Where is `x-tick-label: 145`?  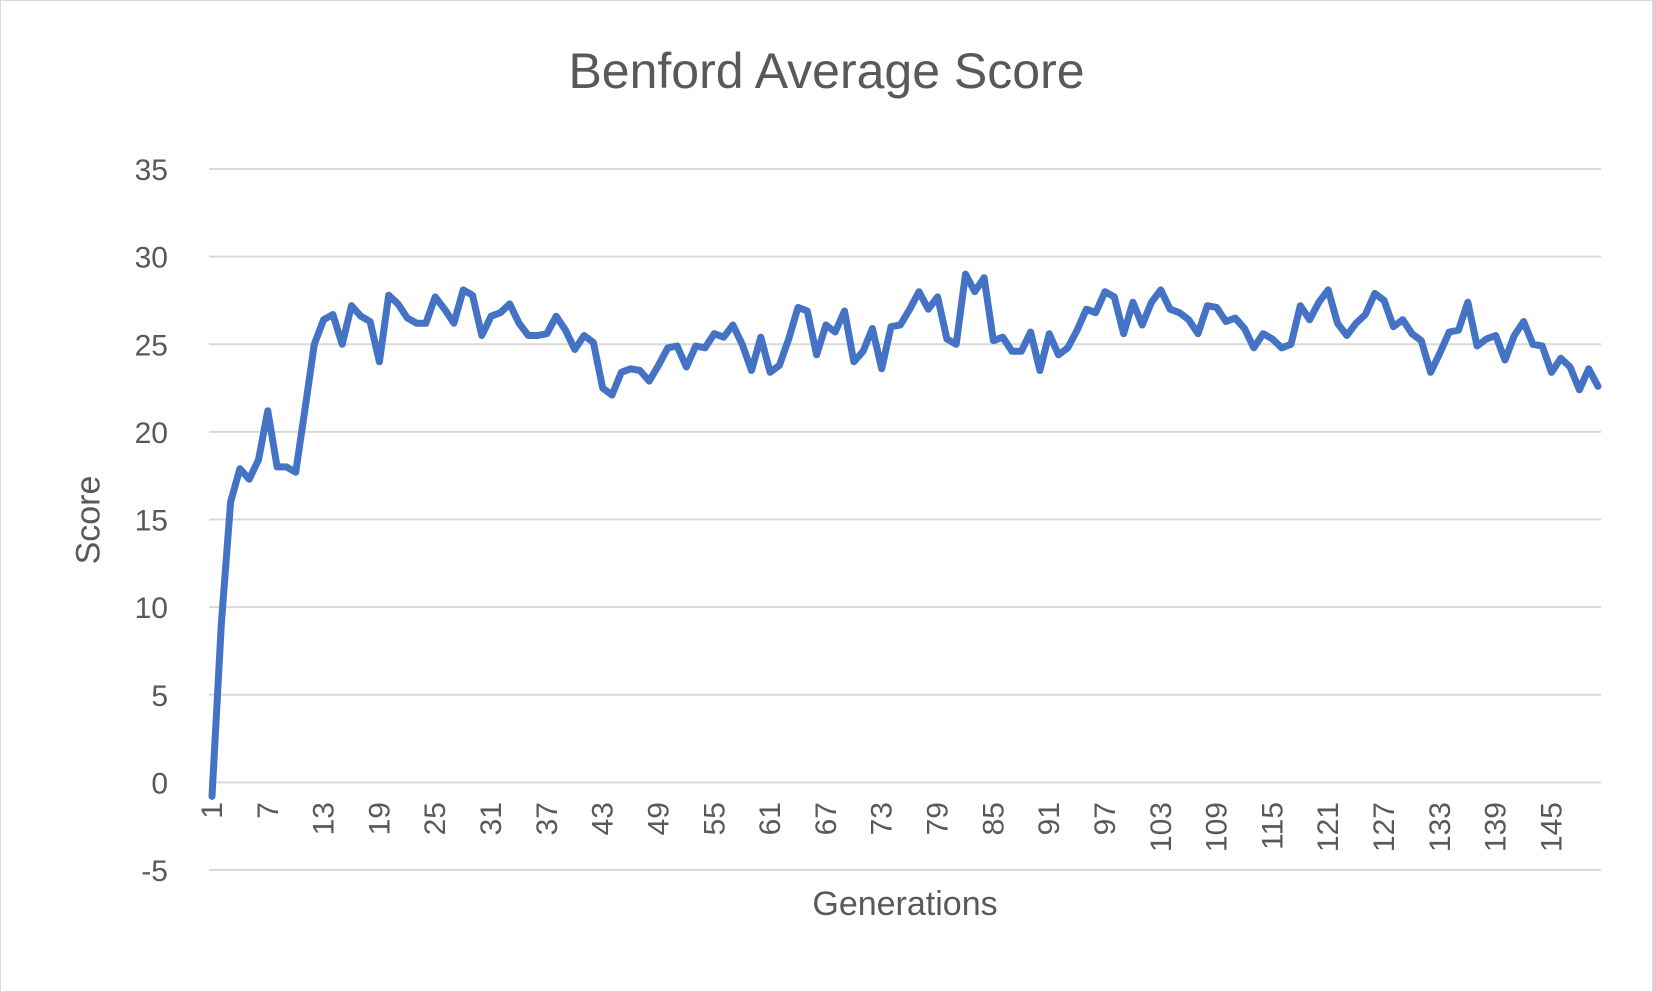 x-tick-label: 145 is located at coordinates (1551, 827).